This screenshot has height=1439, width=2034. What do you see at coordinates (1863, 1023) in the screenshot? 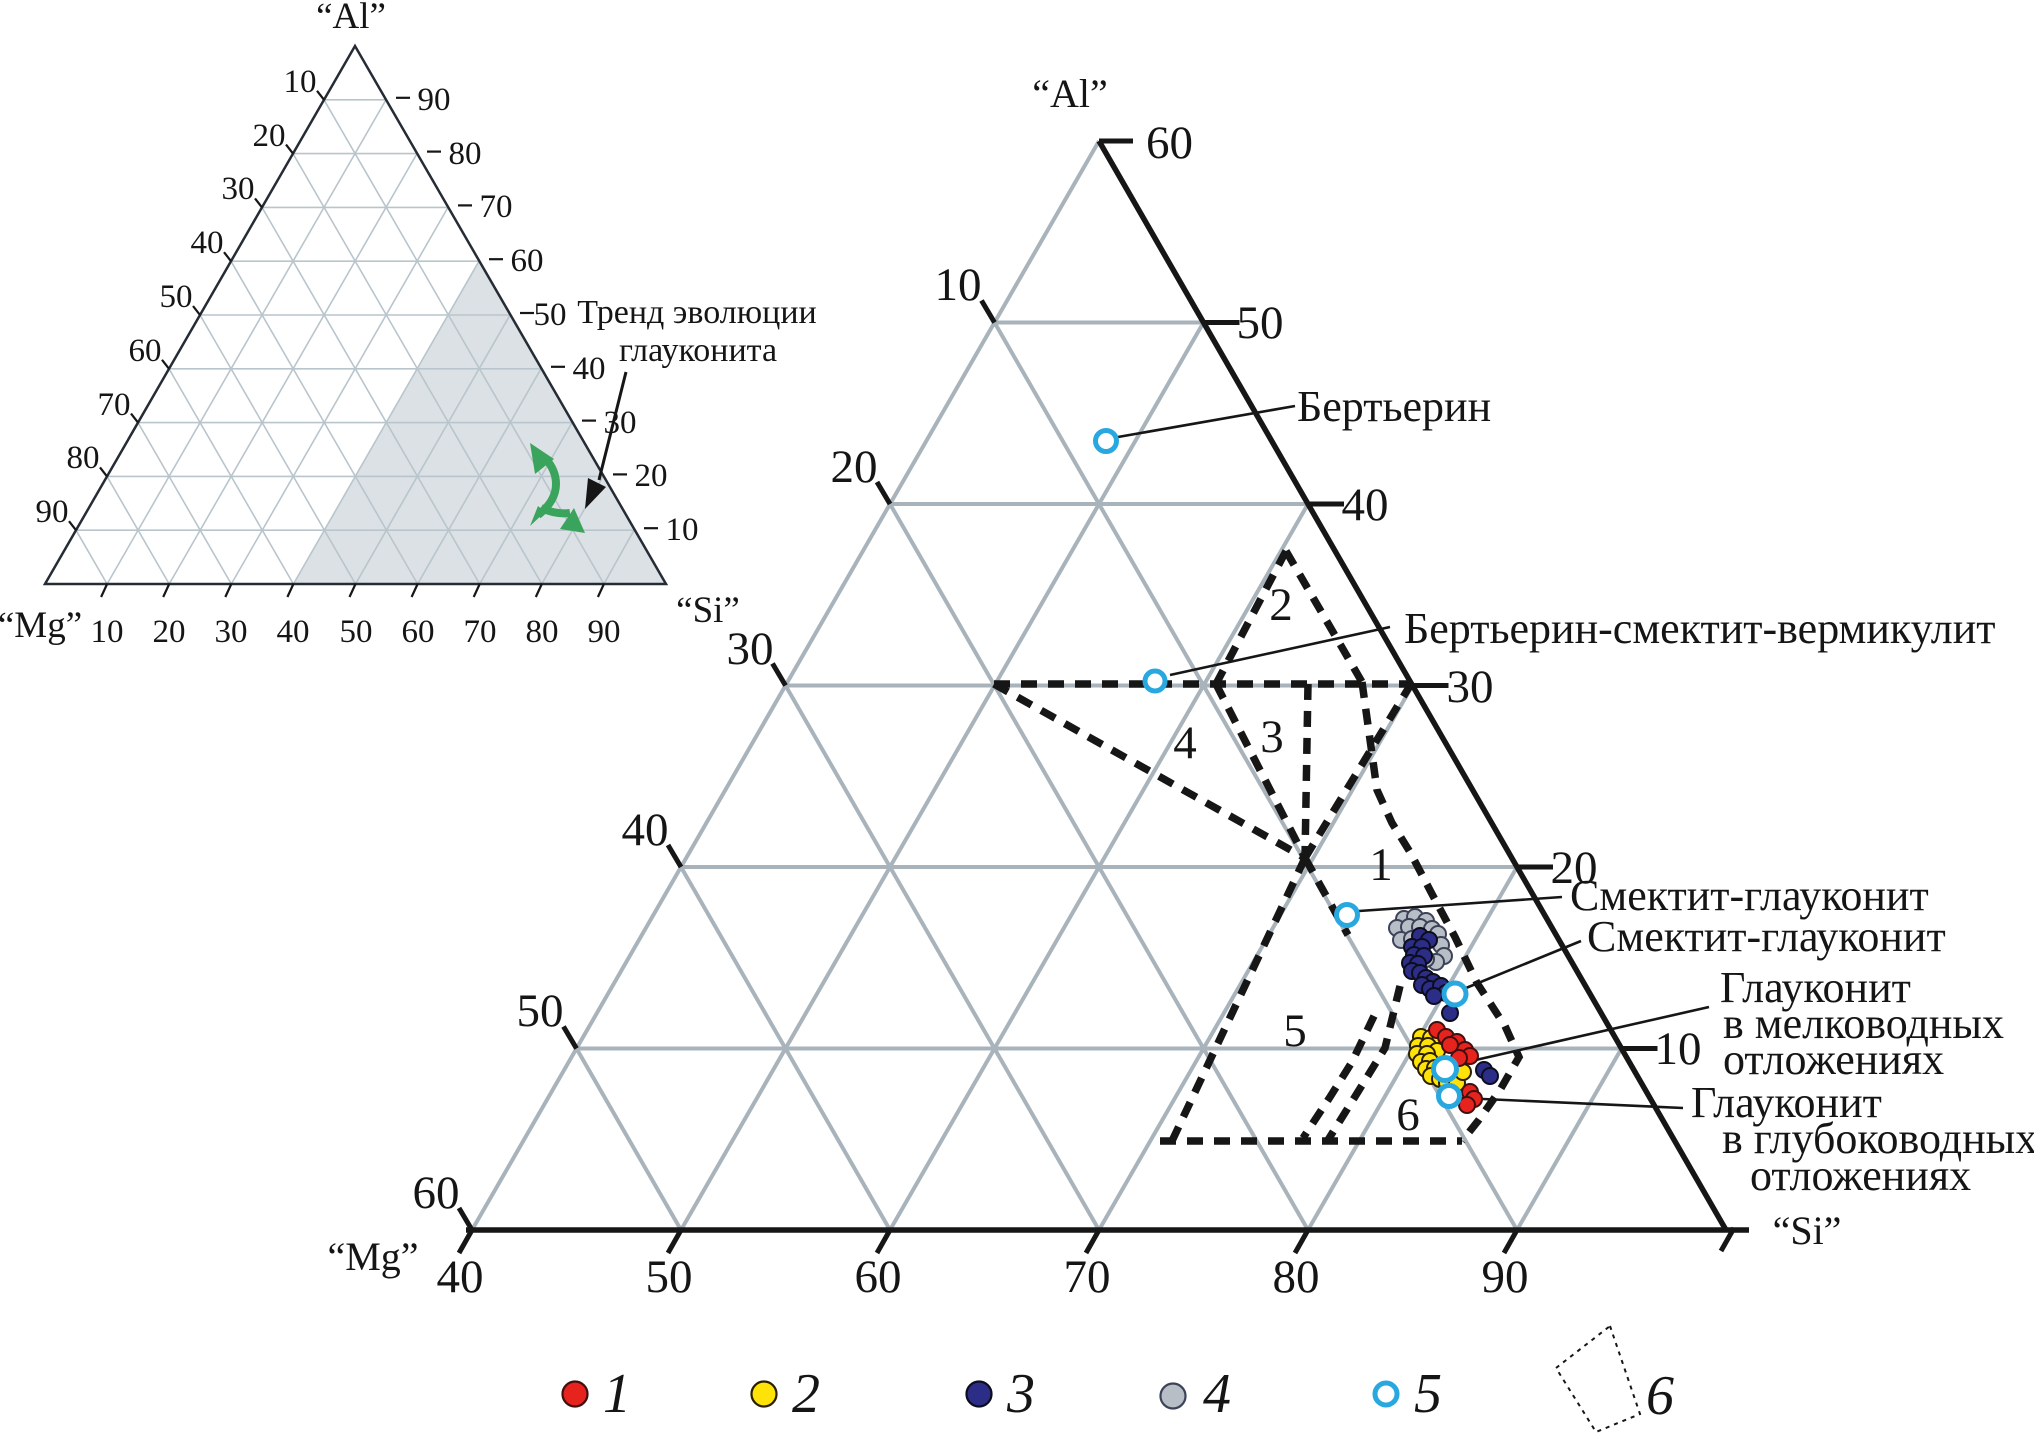
I see `svg-text: в мелководных` at bounding box center [1863, 1023].